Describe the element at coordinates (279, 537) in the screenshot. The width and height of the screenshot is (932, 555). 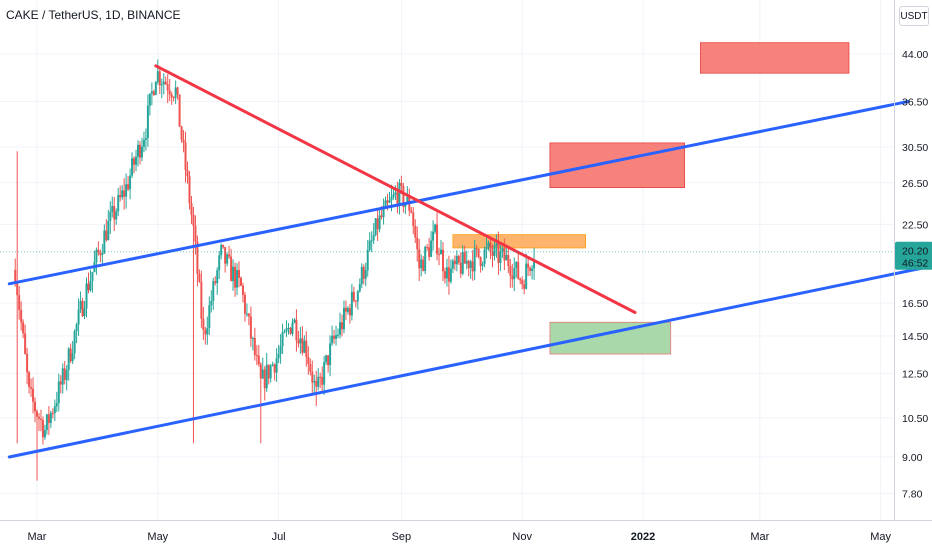
I see `x-tick-label: Jul` at that location.